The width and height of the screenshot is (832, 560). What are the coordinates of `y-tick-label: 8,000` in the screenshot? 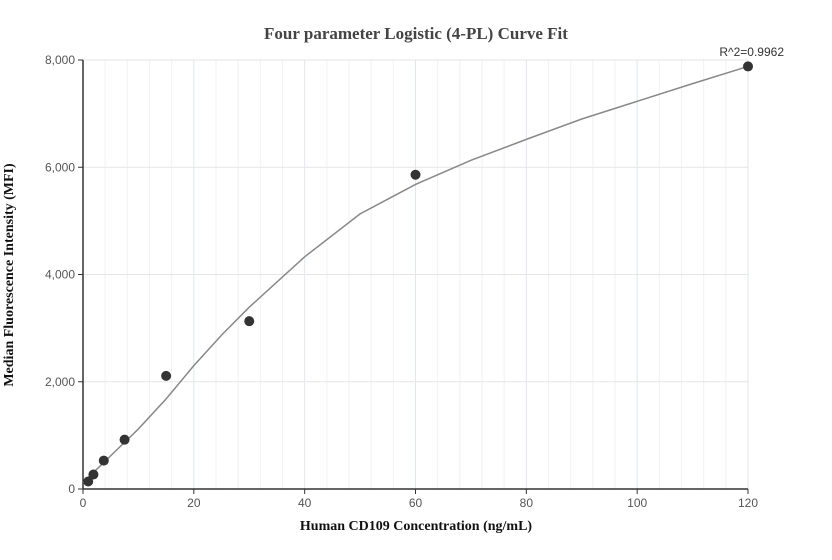 It's located at (60, 60).